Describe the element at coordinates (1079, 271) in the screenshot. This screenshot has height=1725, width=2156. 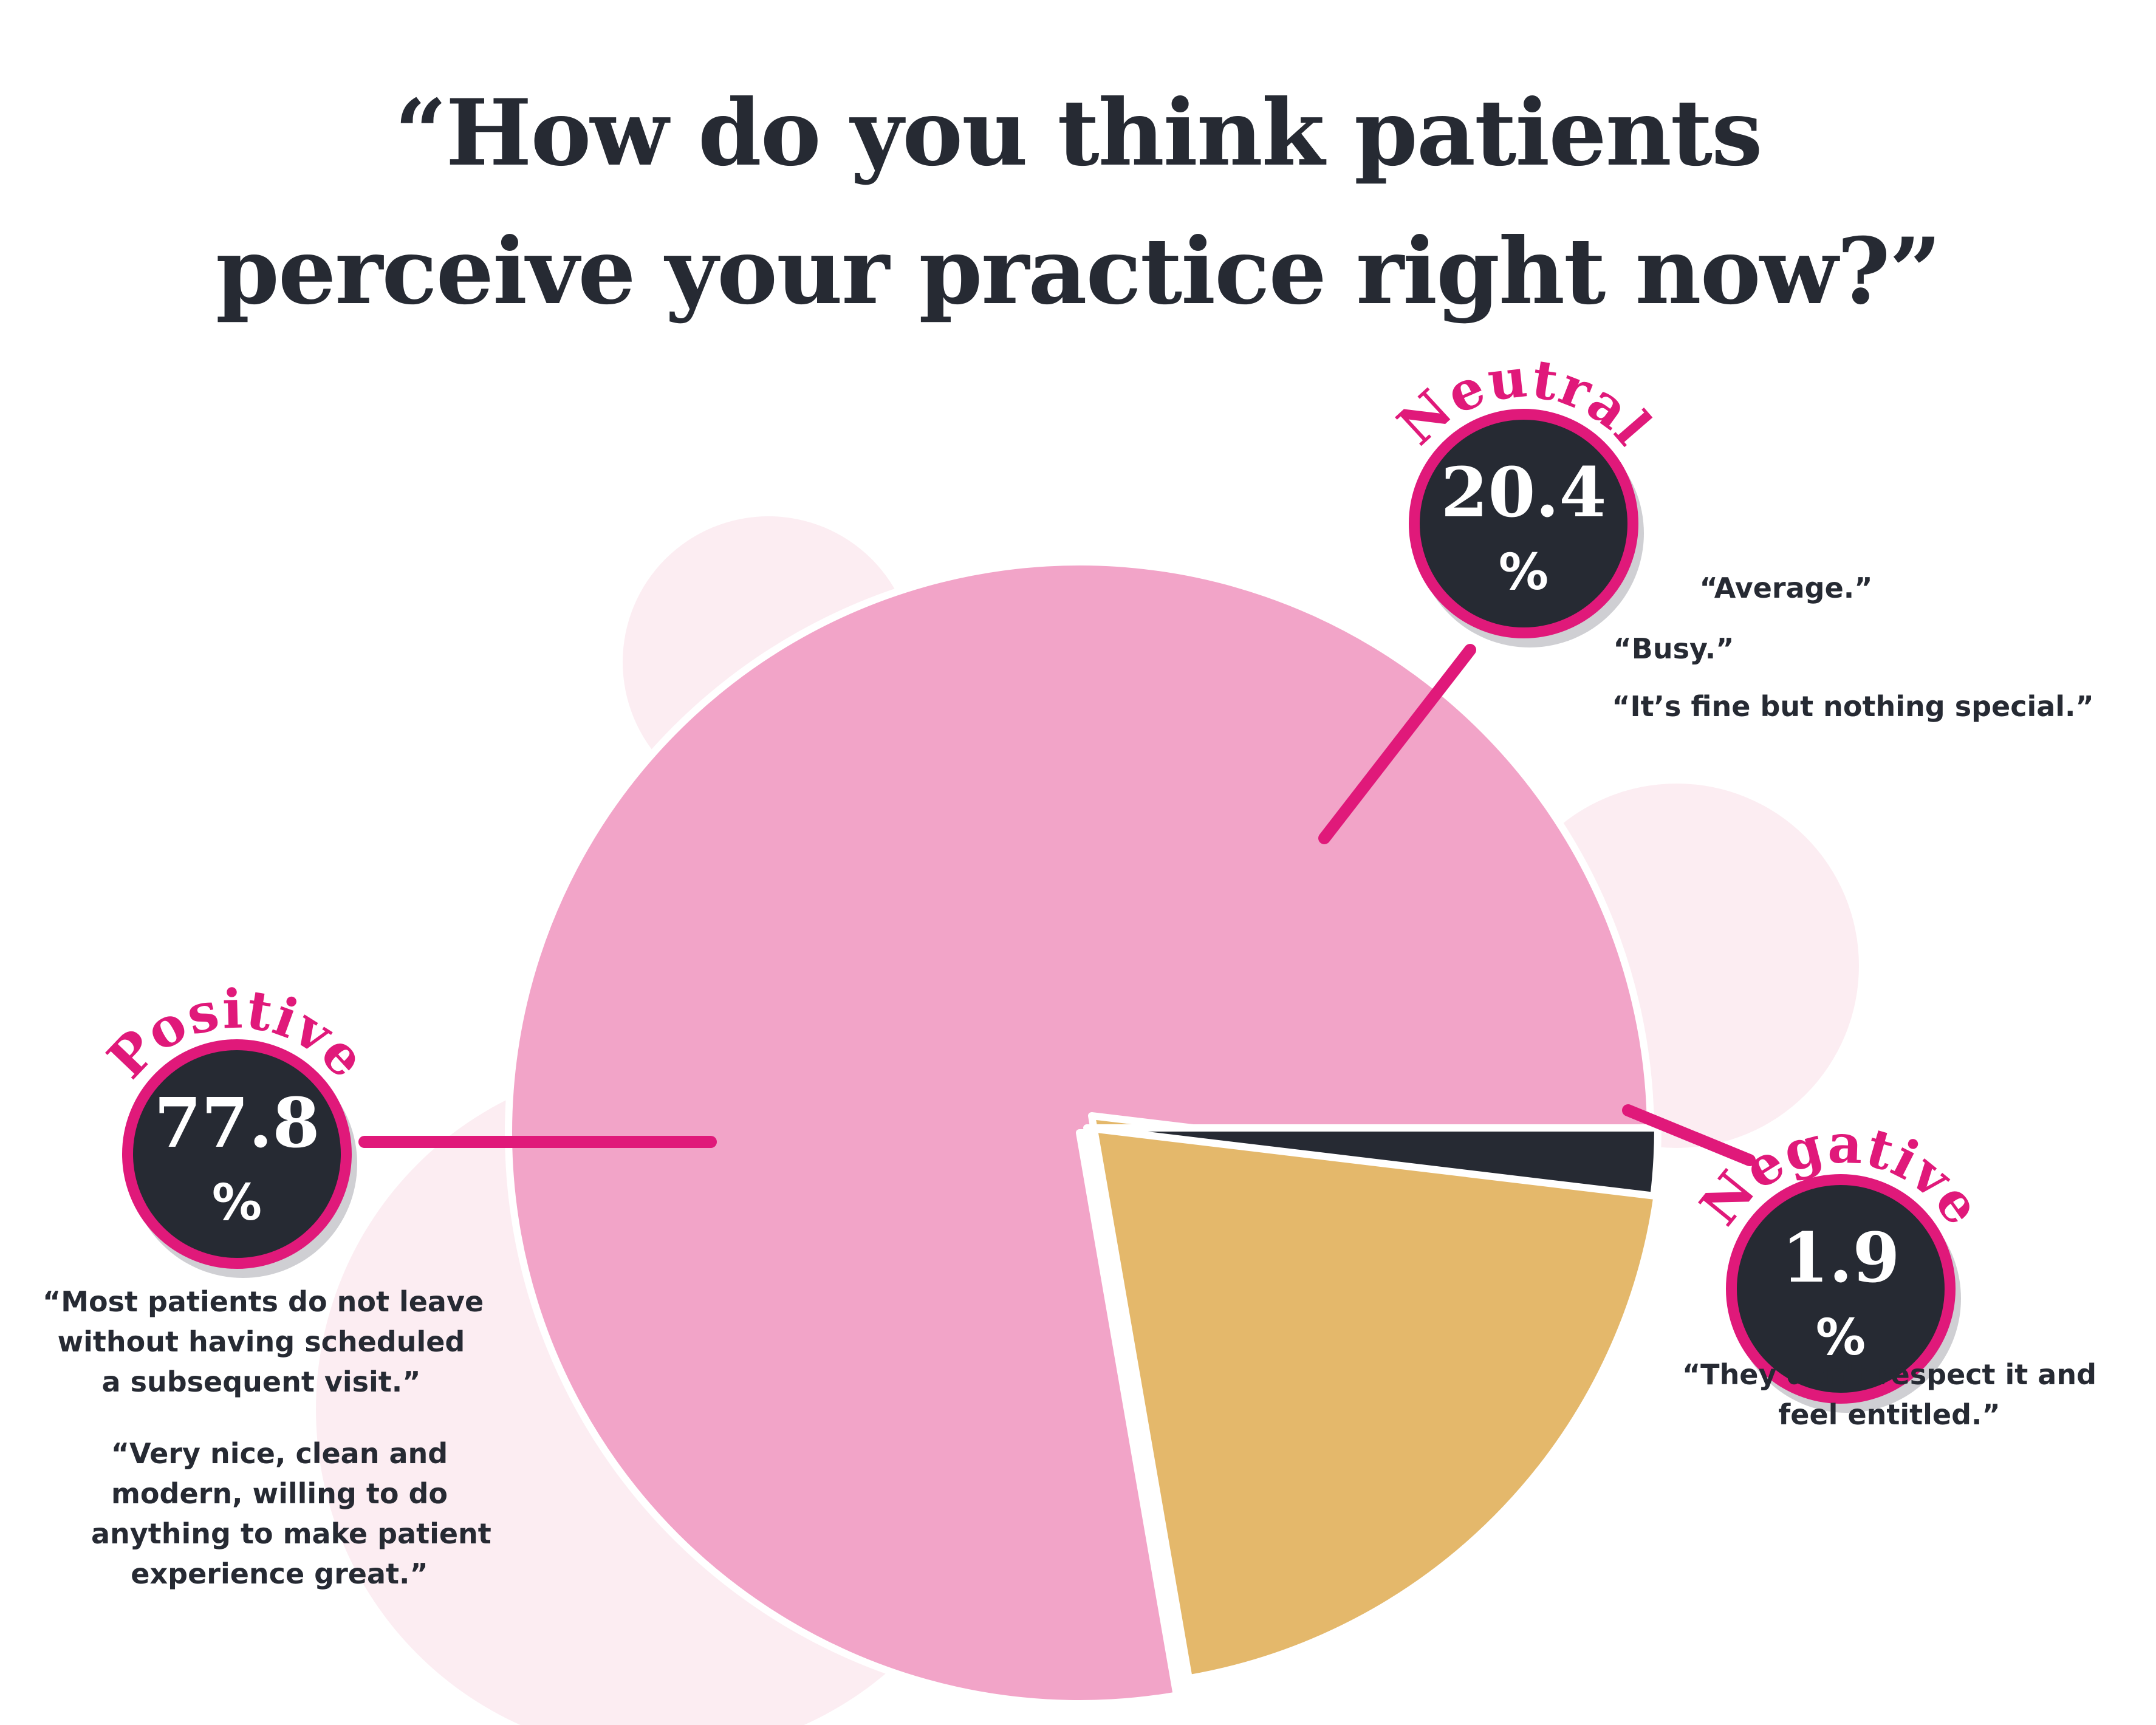
I see `chart-title-line-2: perceive your practice right now?”` at that location.